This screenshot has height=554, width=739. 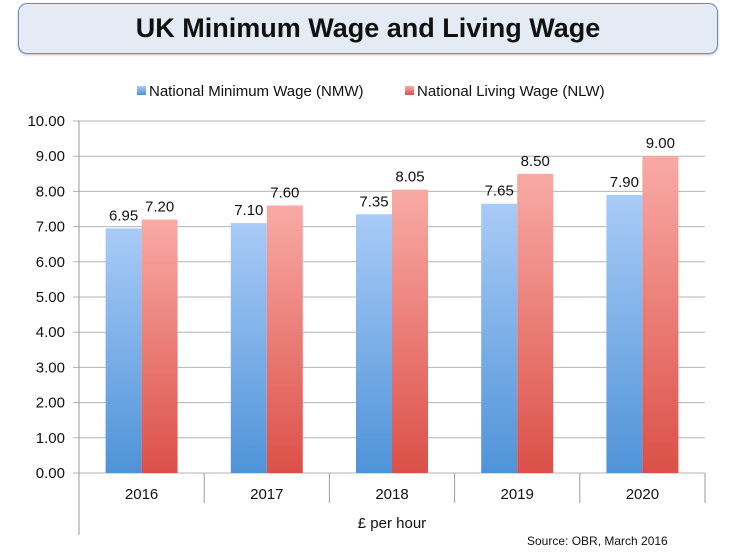 What do you see at coordinates (517, 494) in the screenshot?
I see `x-tick-label: 2019` at bounding box center [517, 494].